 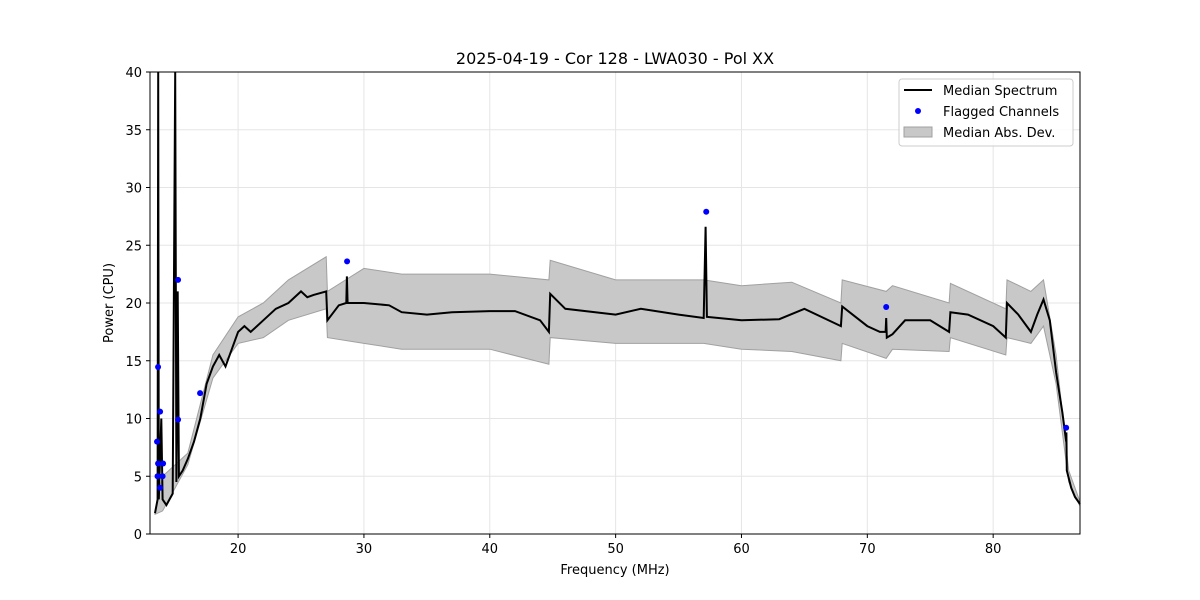 What do you see at coordinates (614, 570) in the screenshot?
I see `x-axis-label: Frequency (MHz)` at bounding box center [614, 570].